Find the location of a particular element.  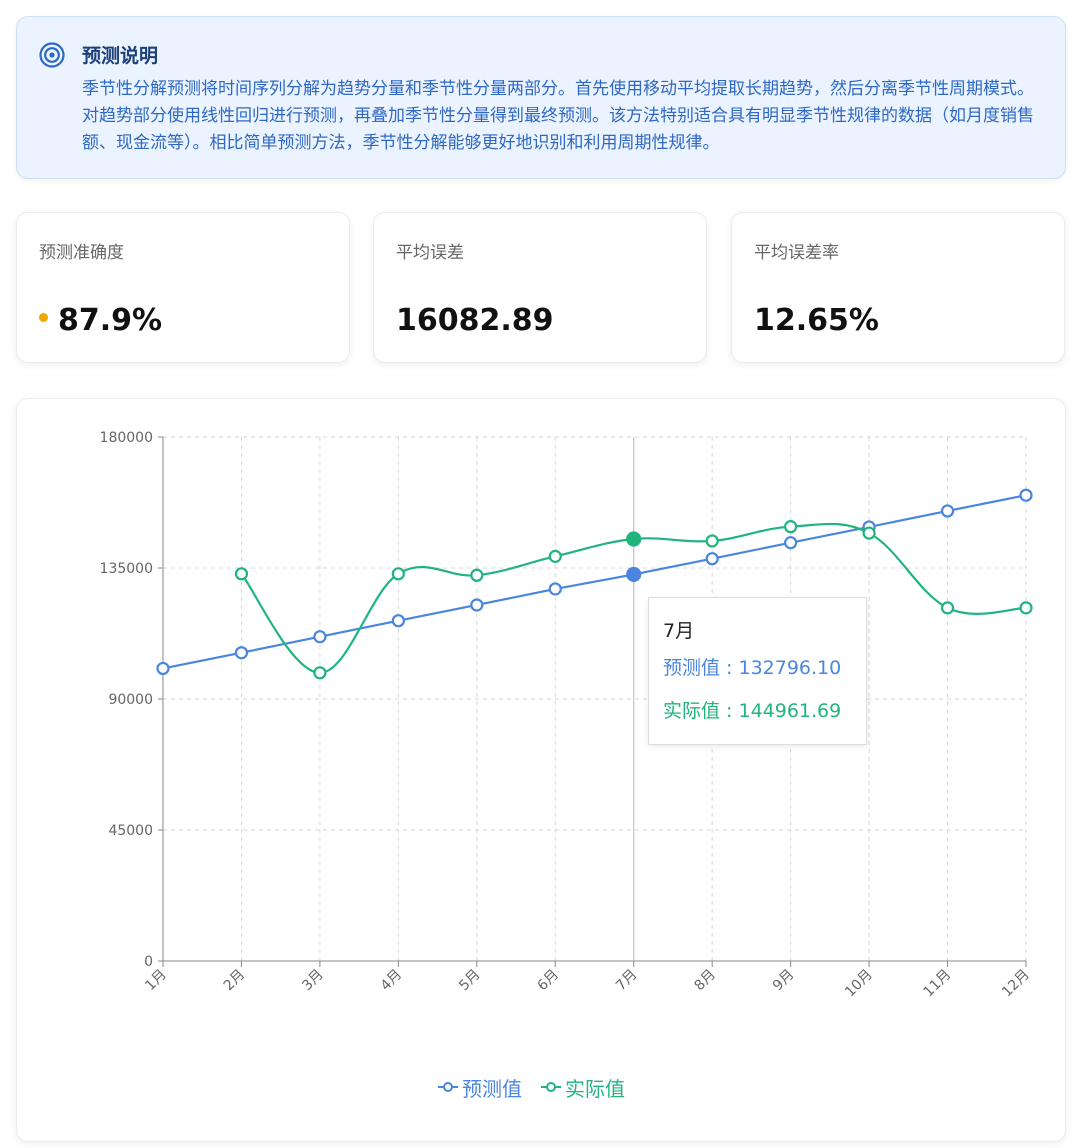

x-tick-label: 7月 is located at coordinates (627, 981).